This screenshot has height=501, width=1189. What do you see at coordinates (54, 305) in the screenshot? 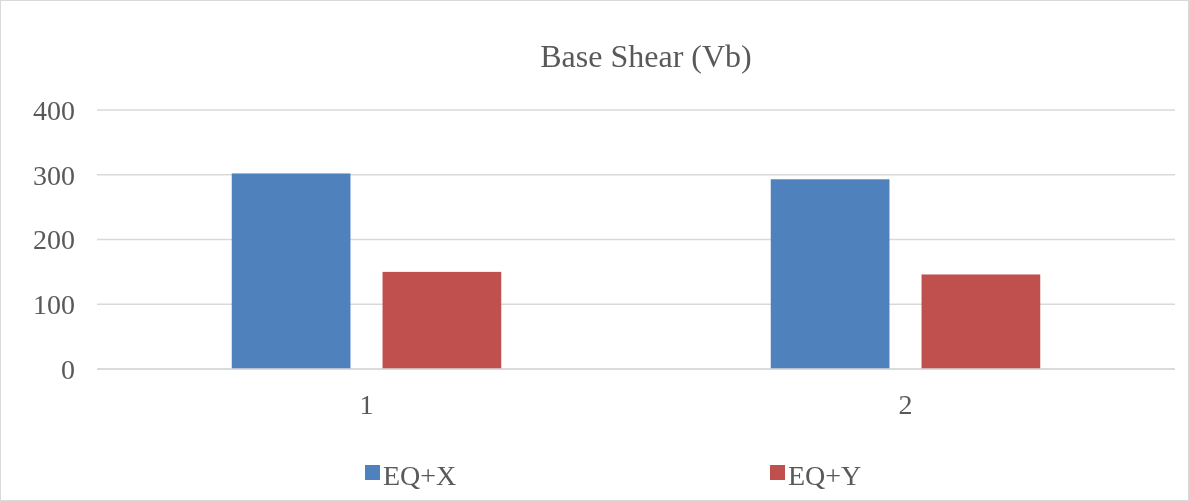
I see `y-tick-label: 100` at bounding box center [54, 305].